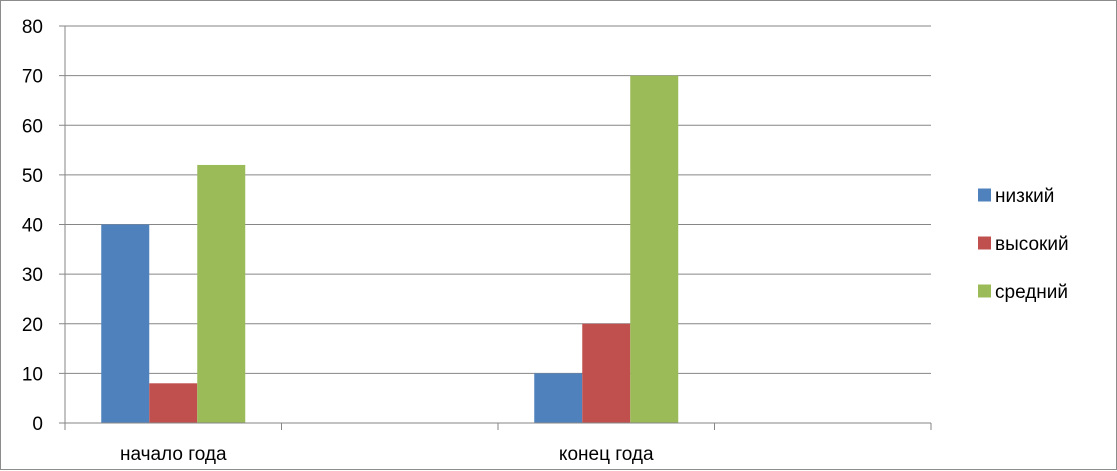 The width and height of the screenshot is (1117, 471). I want to click on bar-низкий-начало года, so click(125, 323).